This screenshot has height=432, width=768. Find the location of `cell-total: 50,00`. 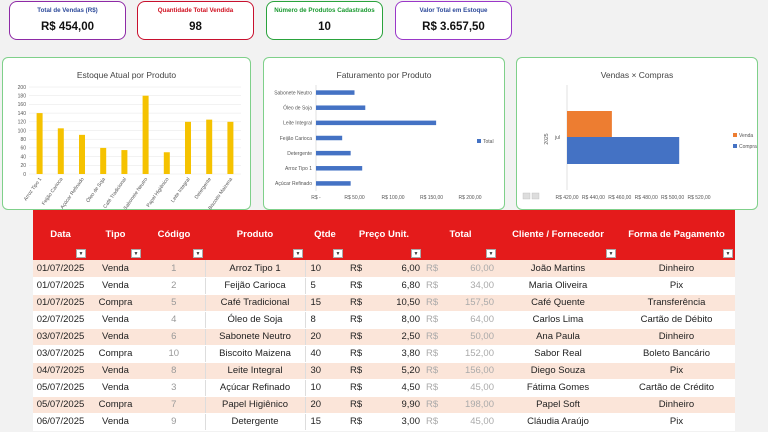

cell-total: 50,00 is located at coordinates (479, 337).